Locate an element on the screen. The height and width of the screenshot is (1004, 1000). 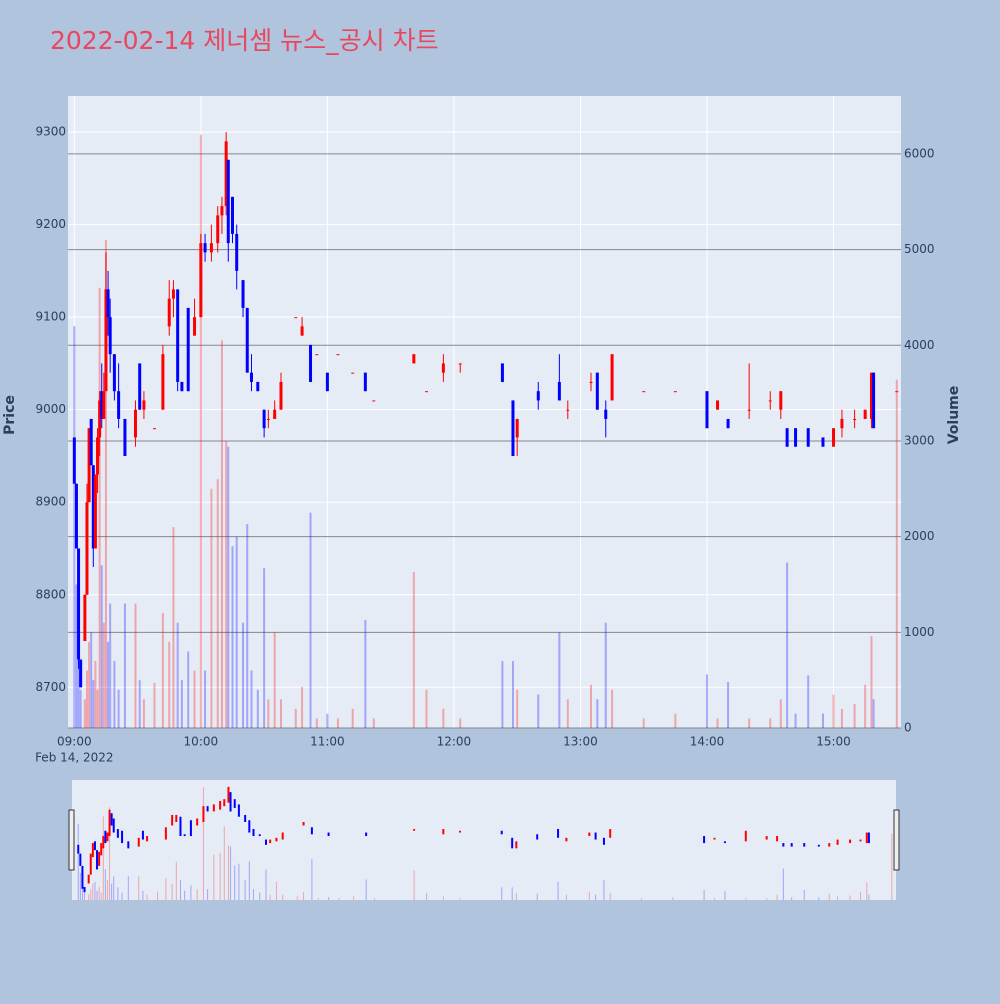
y2-tick-label: 4000 is located at coordinates (919, 345).